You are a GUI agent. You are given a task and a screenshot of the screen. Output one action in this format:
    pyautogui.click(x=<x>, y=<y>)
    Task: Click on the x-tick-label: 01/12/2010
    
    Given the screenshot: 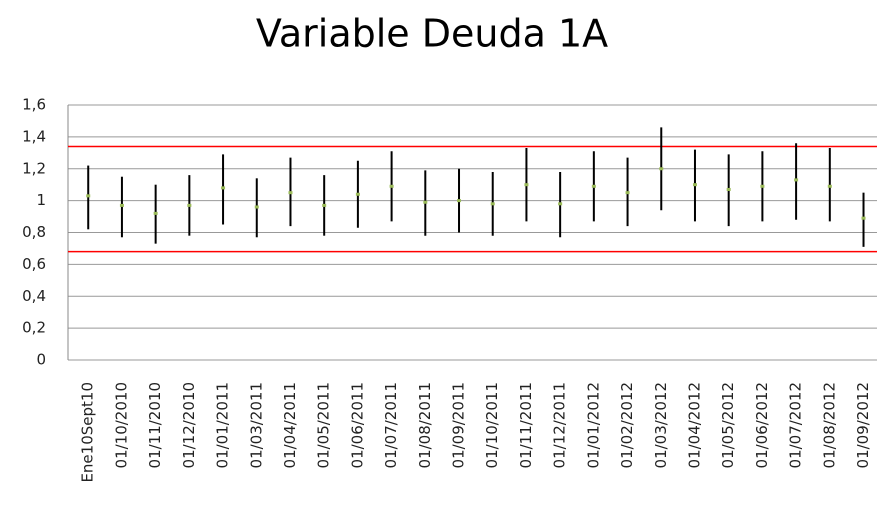 What is the action you would take?
    pyautogui.click(x=189, y=425)
    